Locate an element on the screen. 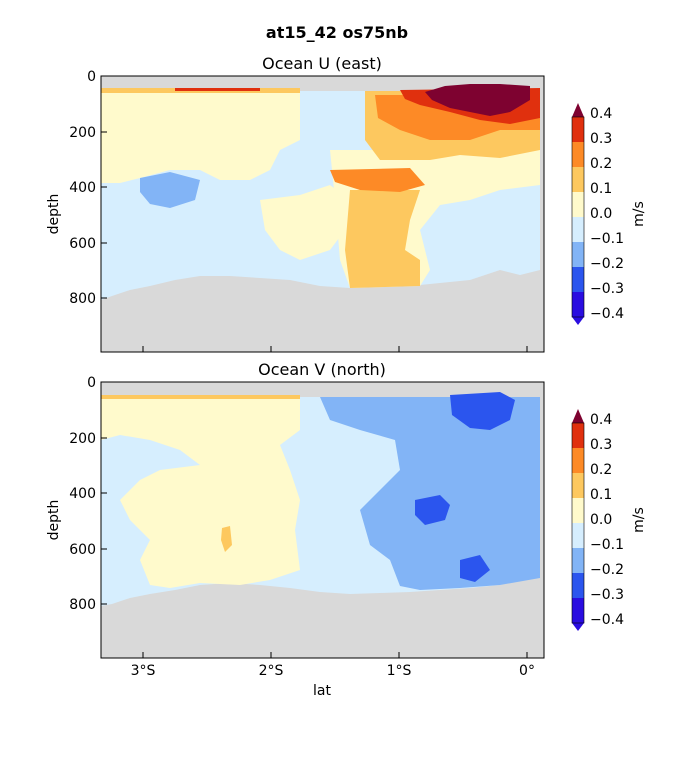 The width and height of the screenshot is (675, 765). u-field-surface-strip-red is located at coordinates (217, 89).